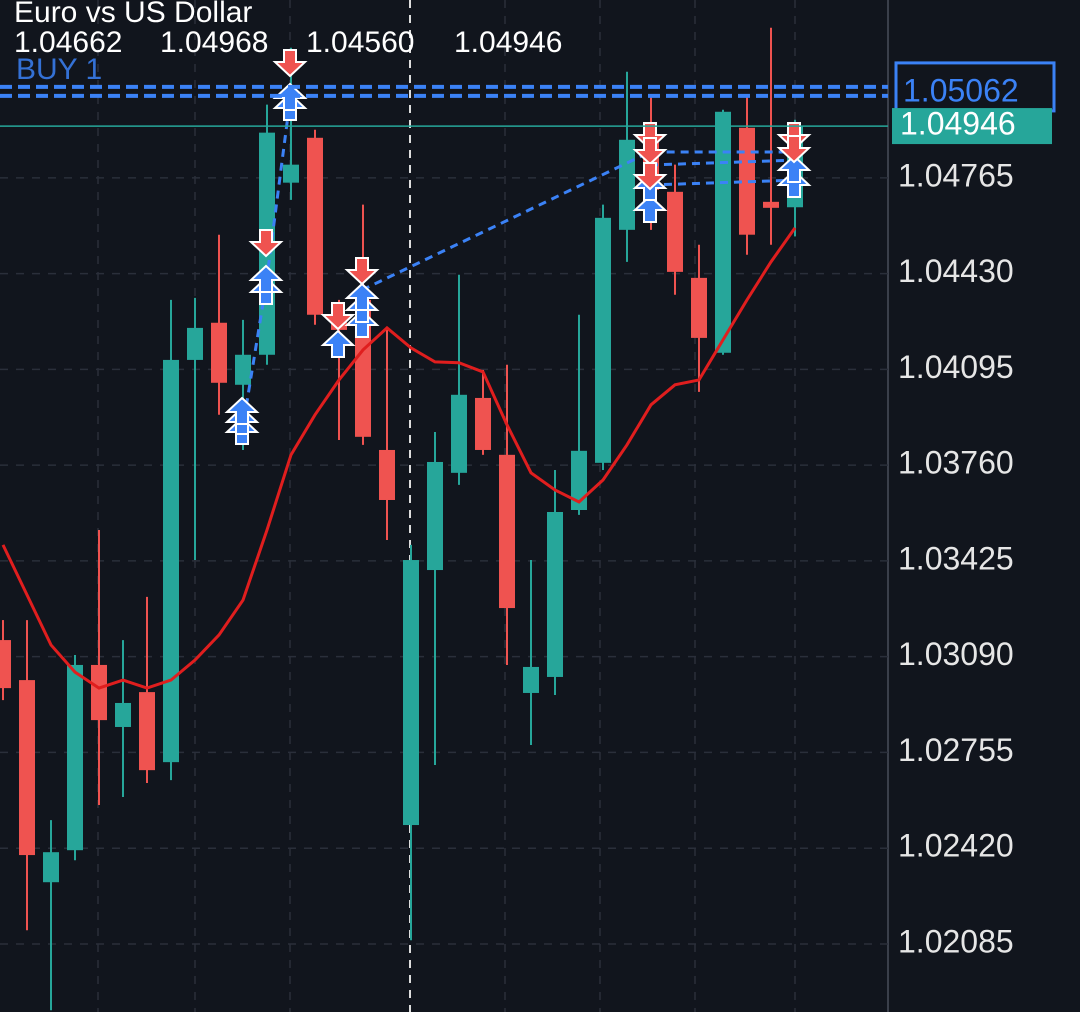  What do you see at coordinates (59, 69) in the screenshot?
I see `order-label: BUY 1` at bounding box center [59, 69].